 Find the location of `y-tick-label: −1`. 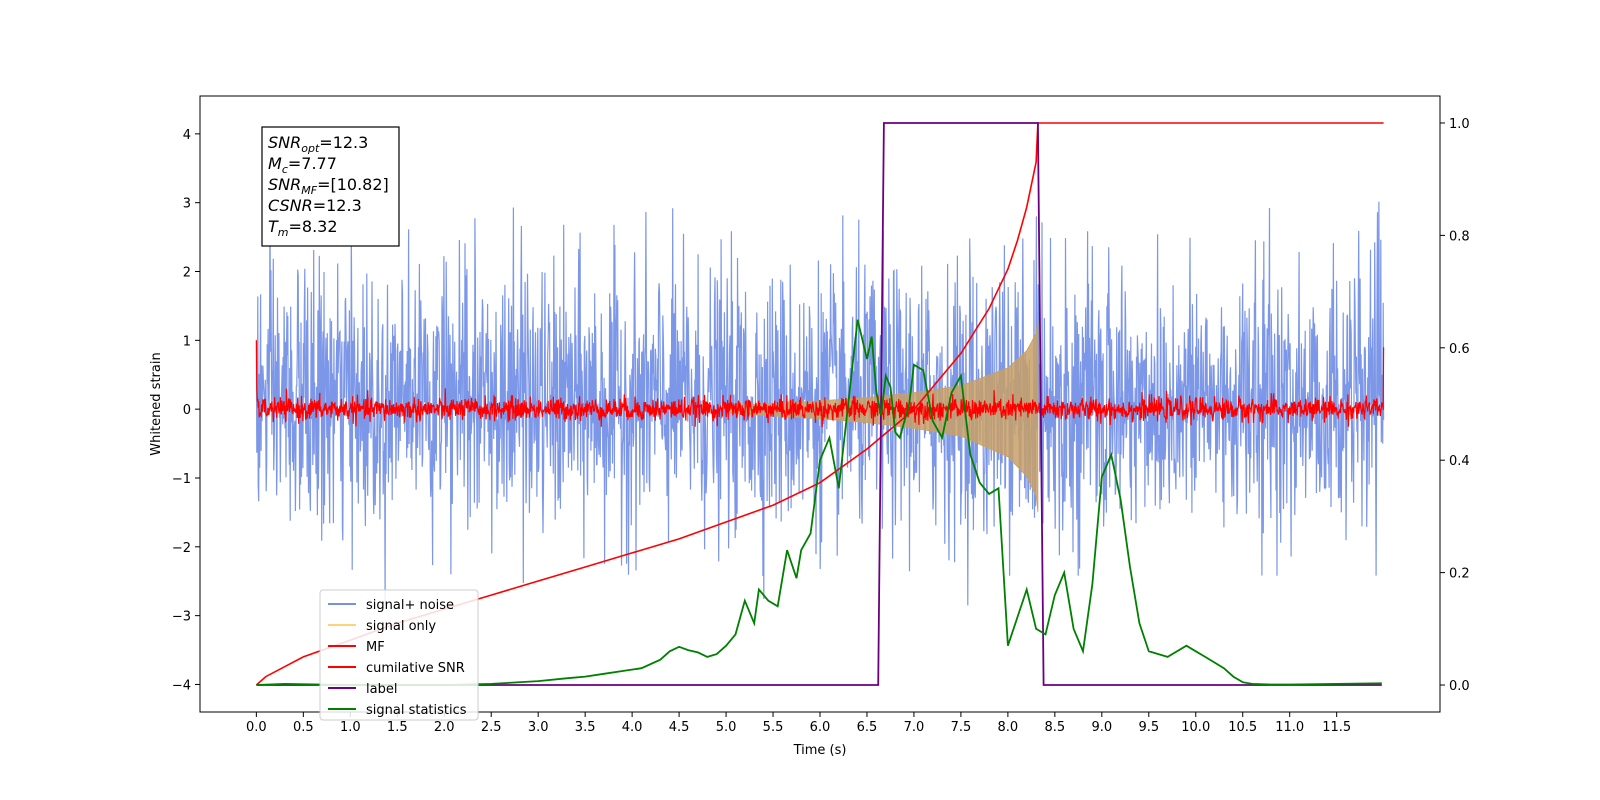

y-tick-label: −1 is located at coordinates (181, 479).